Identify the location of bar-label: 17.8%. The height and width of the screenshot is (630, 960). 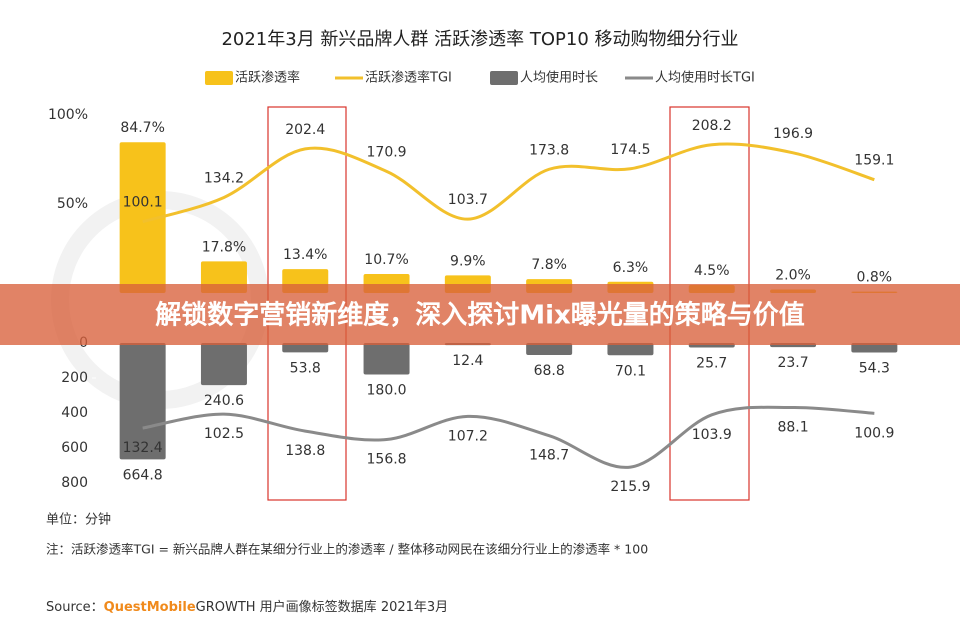
(224, 247).